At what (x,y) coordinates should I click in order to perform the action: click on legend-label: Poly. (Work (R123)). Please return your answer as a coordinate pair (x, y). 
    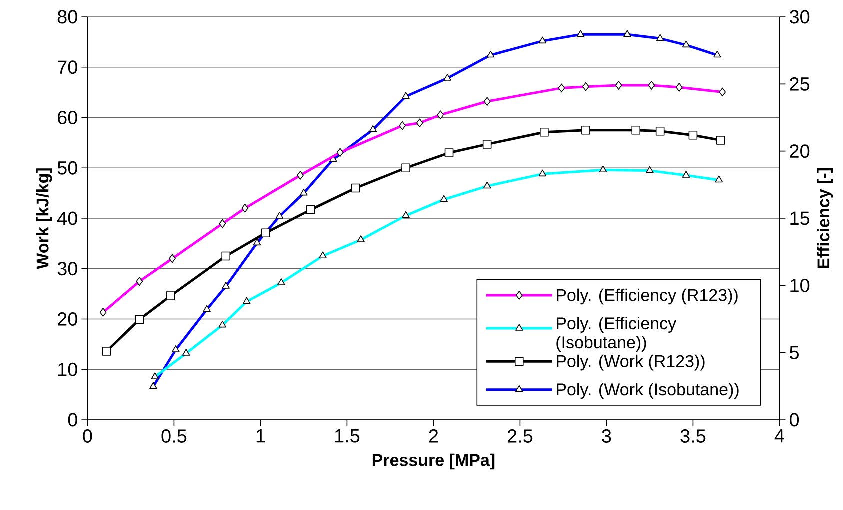
    Looking at the image, I should click on (631, 362).